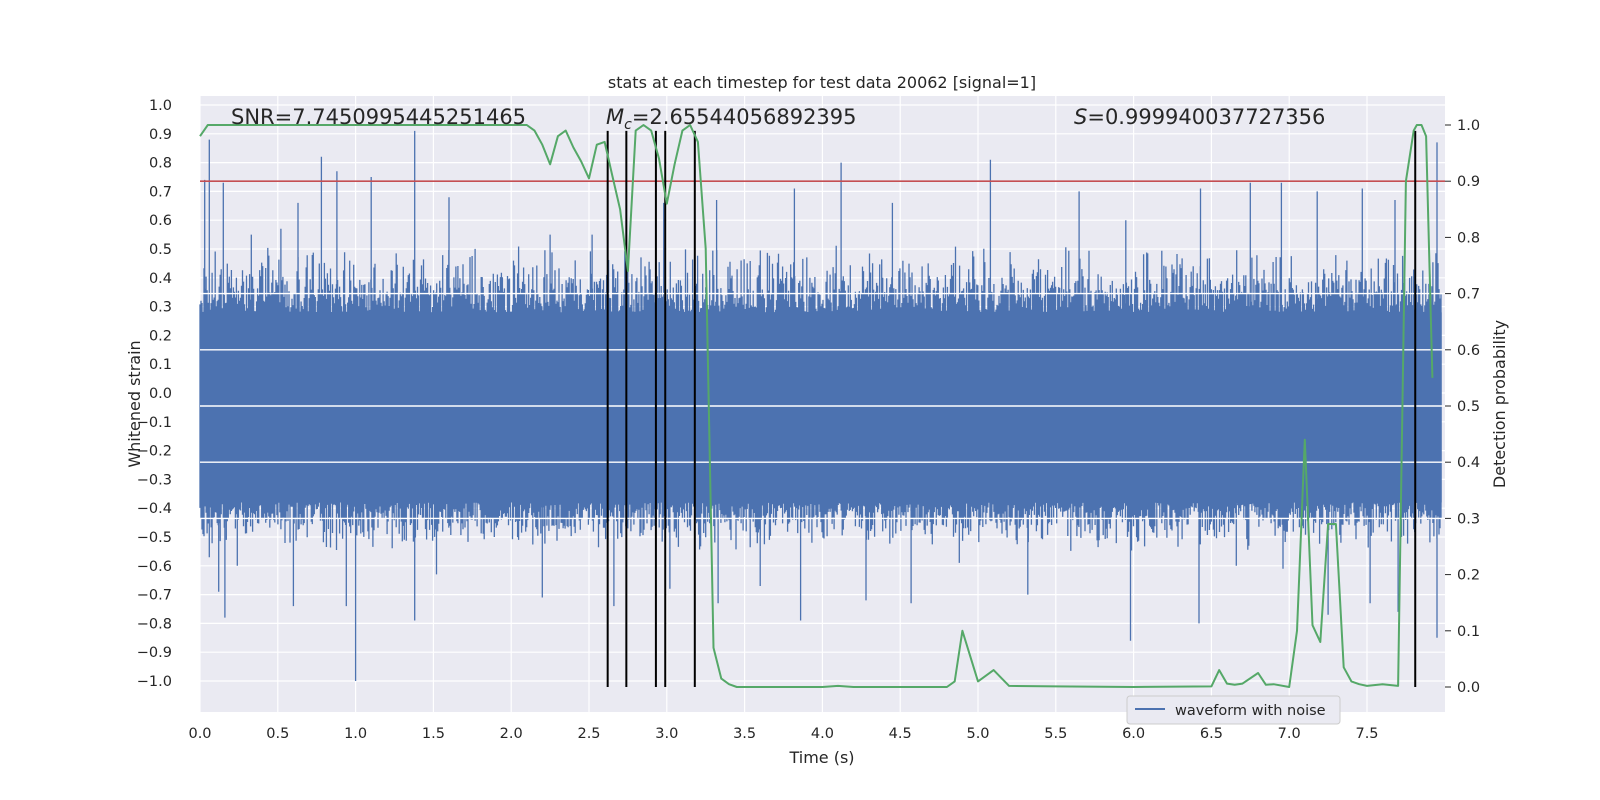  I want to click on x-tick-label: 3.0, so click(666, 734).